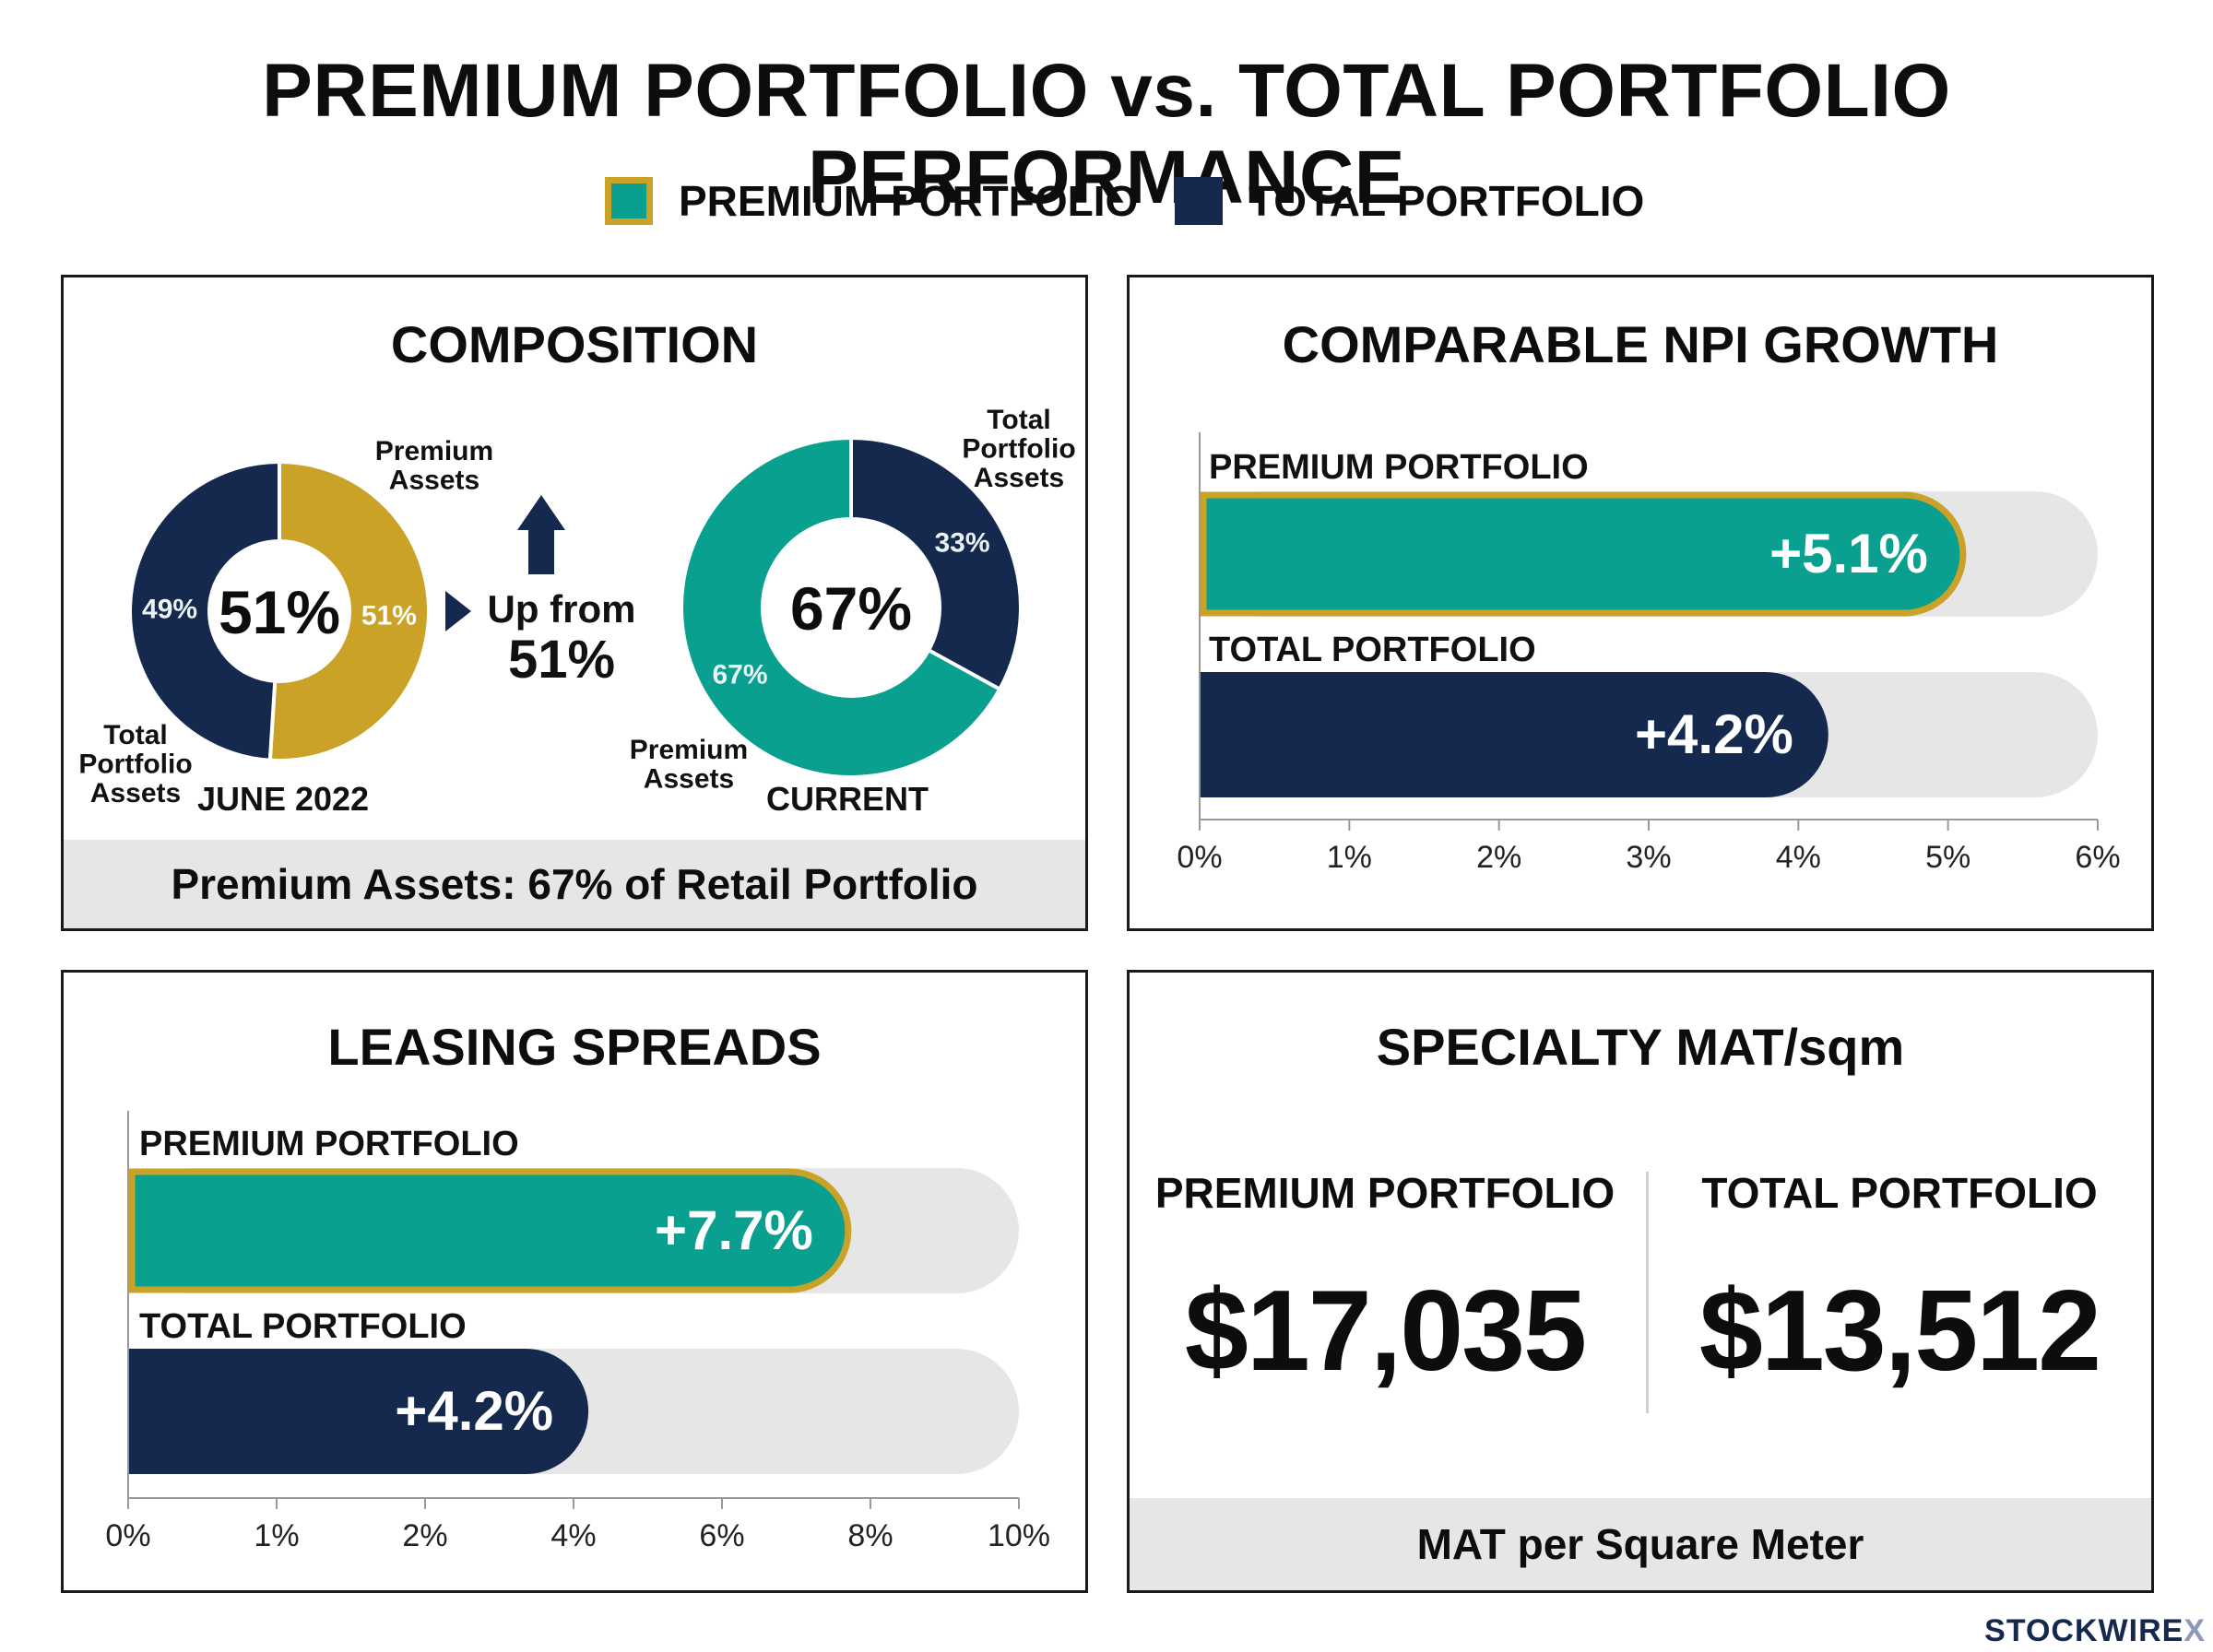  Describe the element at coordinates (283, 799) in the screenshot. I see `june-donut-title: JUNE 2022` at that location.